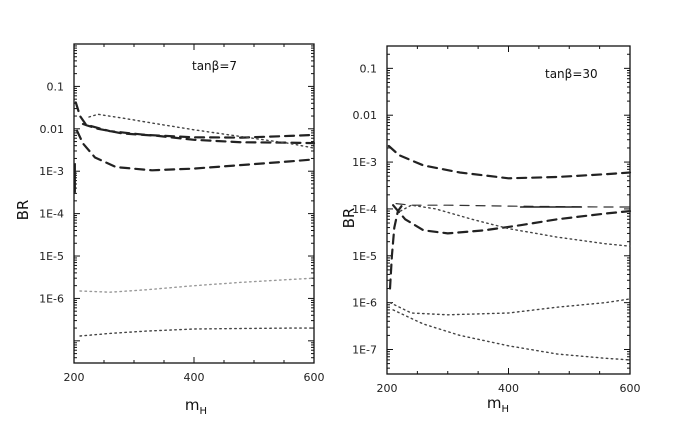 The height and width of the screenshot is (429, 692). What do you see at coordinates (509, 162) in the screenshot?
I see `series-dash-top` at bounding box center [509, 162].